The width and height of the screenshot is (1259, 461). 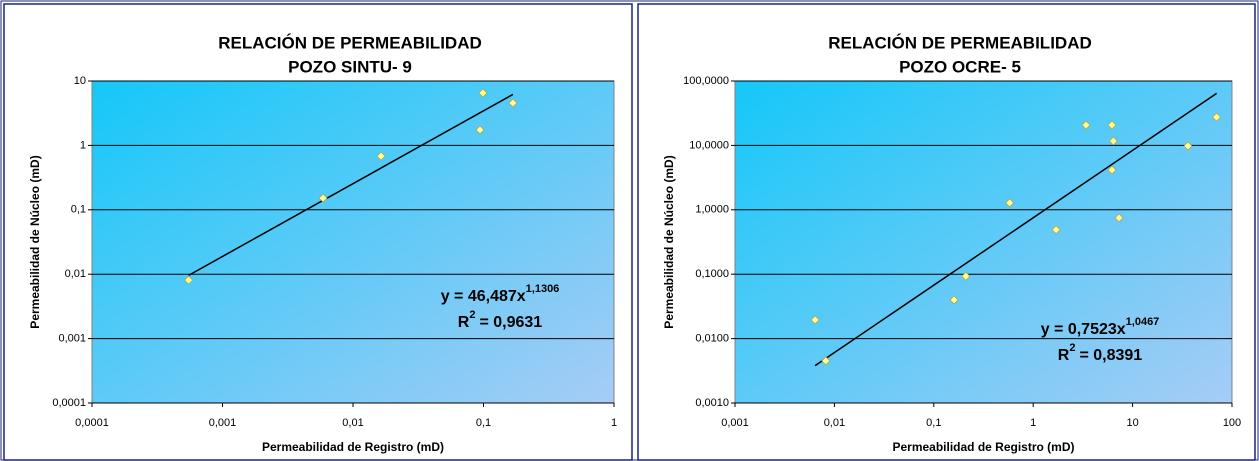 I want to click on r-squared: R2 = 0,8391, so click(x=1100, y=353).